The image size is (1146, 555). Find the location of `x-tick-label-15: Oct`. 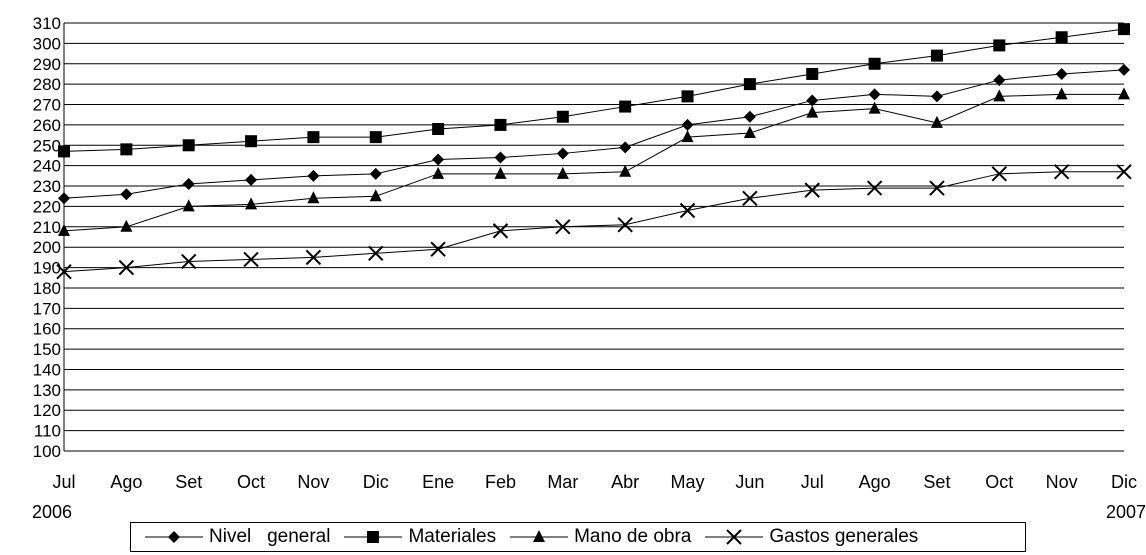

x-tick-label-15: Oct is located at coordinates (999, 482).